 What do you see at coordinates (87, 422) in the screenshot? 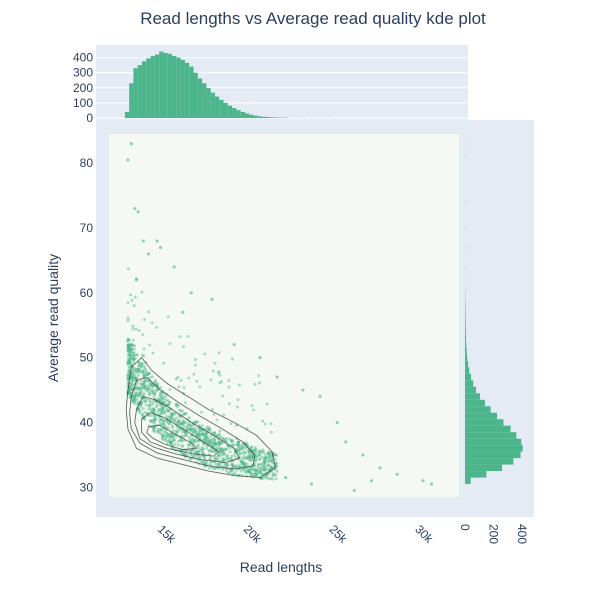
I see `y-tick-label: 40` at bounding box center [87, 422].